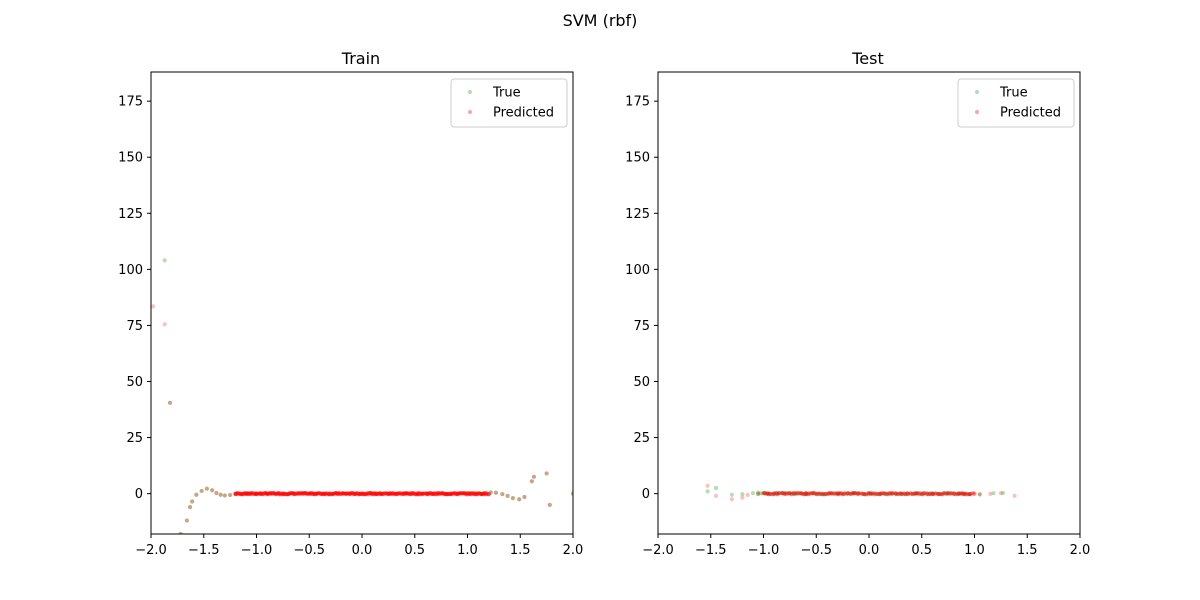 This screenshot has width=1200, height=600. Describe the element at coordinates (467, 550) in the screenshot. I see `train-xtick-label: 1.0` at that location.